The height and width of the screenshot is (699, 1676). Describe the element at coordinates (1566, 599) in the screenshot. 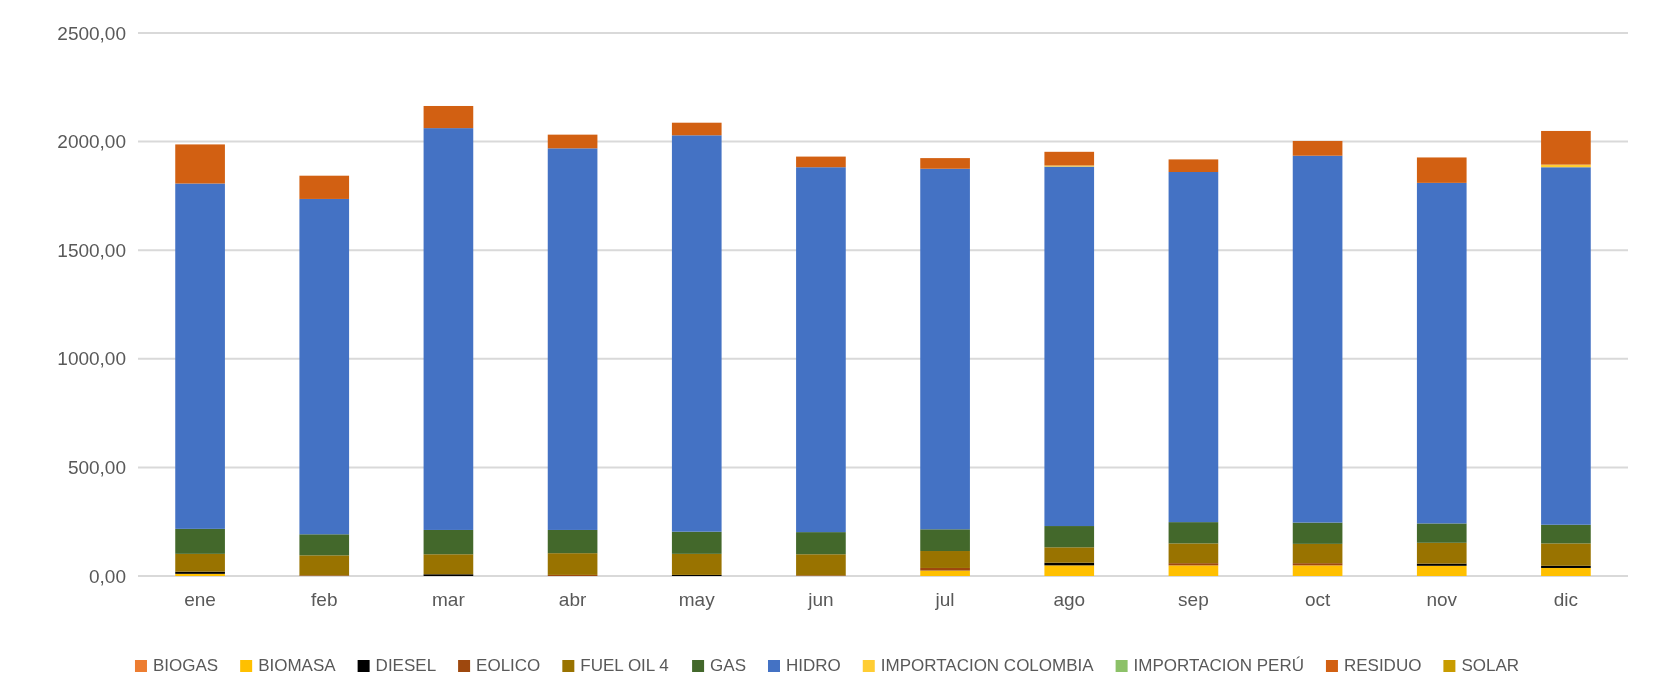

I see `x-tick-label: dic` at that location.